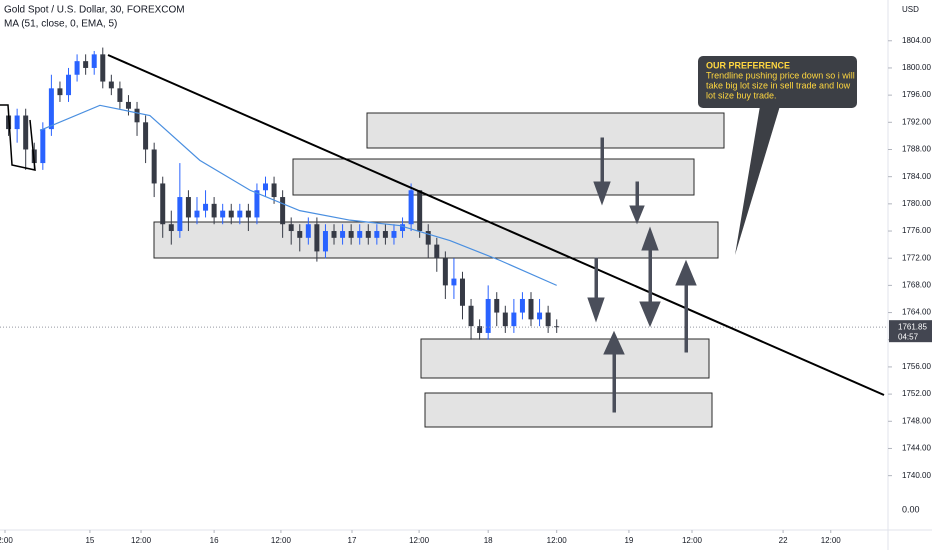 Image resolution: width=932 pixels, height=550 pixels. Describe the element at coordinates (916, 67) in the screenshot. I see `y-tick-label: 1800.00` at that location.